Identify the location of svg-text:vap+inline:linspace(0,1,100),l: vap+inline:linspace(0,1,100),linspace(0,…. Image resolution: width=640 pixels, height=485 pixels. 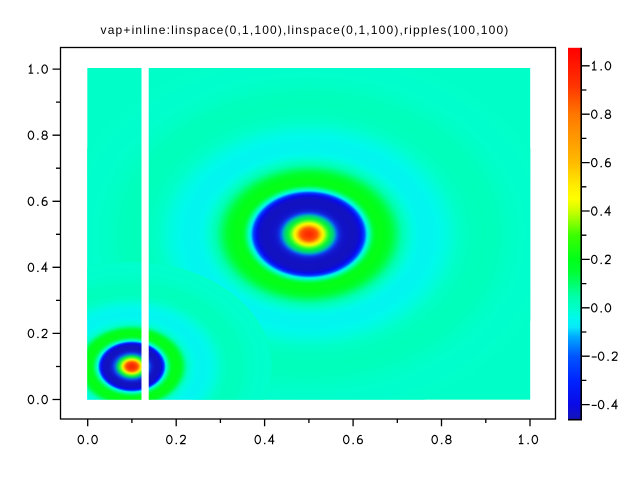
(305, 30).